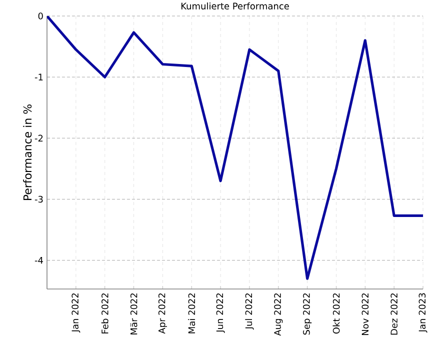 This screenshot has width=432, height=349. I want to click on x-tick-label: Mär 2022, so click(134, 313).